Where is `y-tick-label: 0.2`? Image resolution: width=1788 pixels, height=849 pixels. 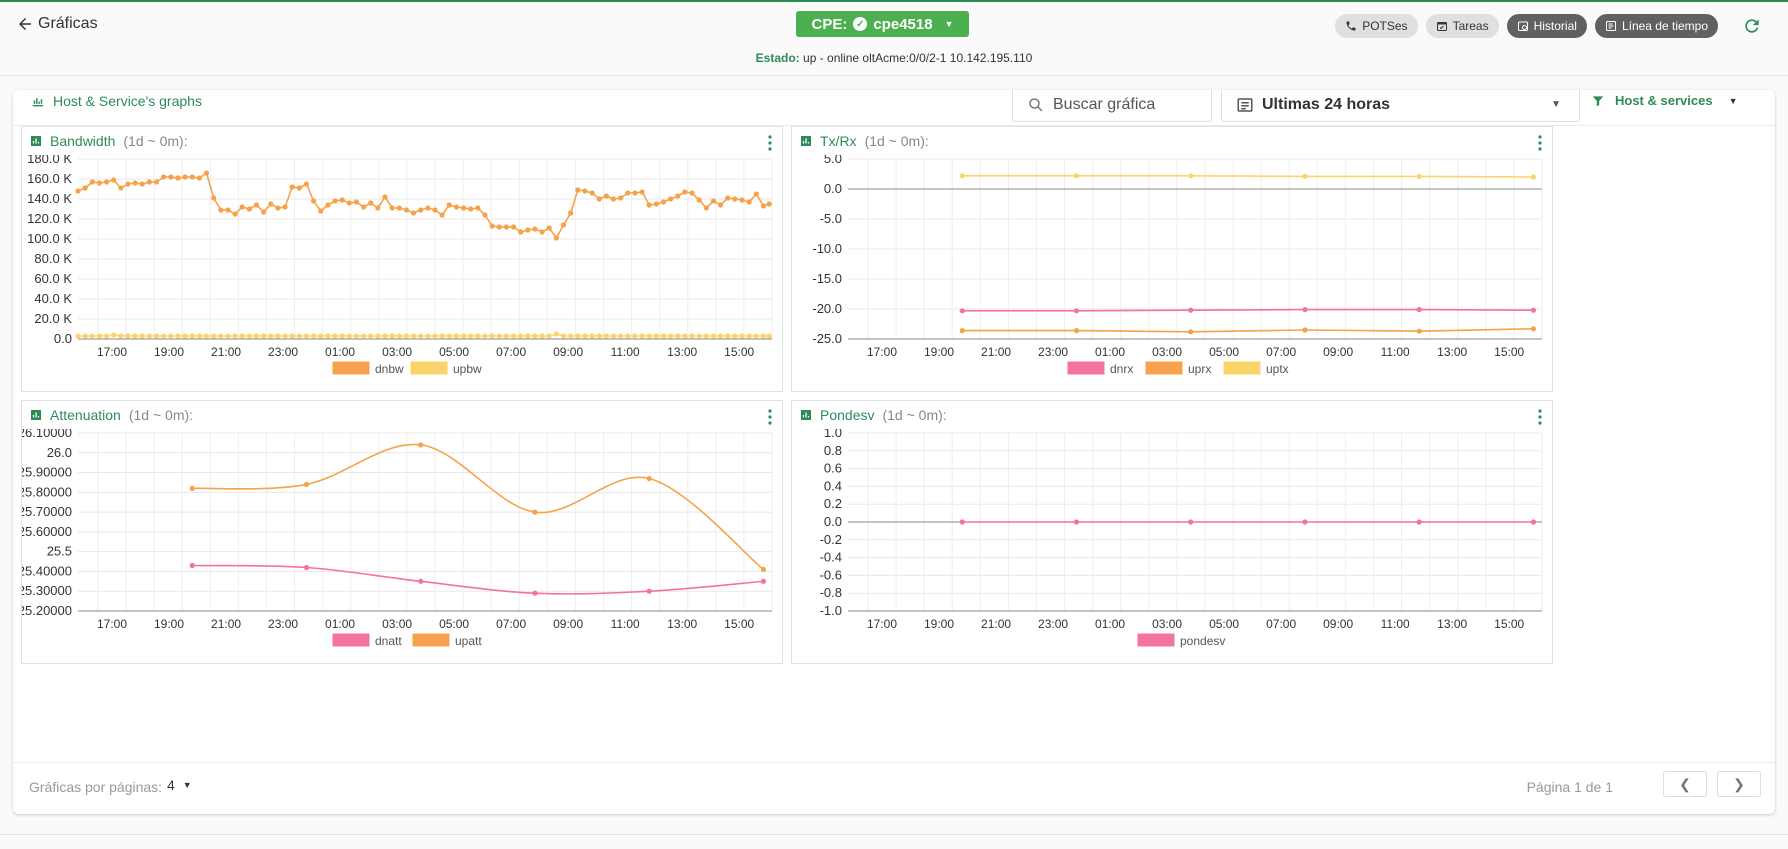 y-tick-label: 0.2 is located at coordinates (833, 503).